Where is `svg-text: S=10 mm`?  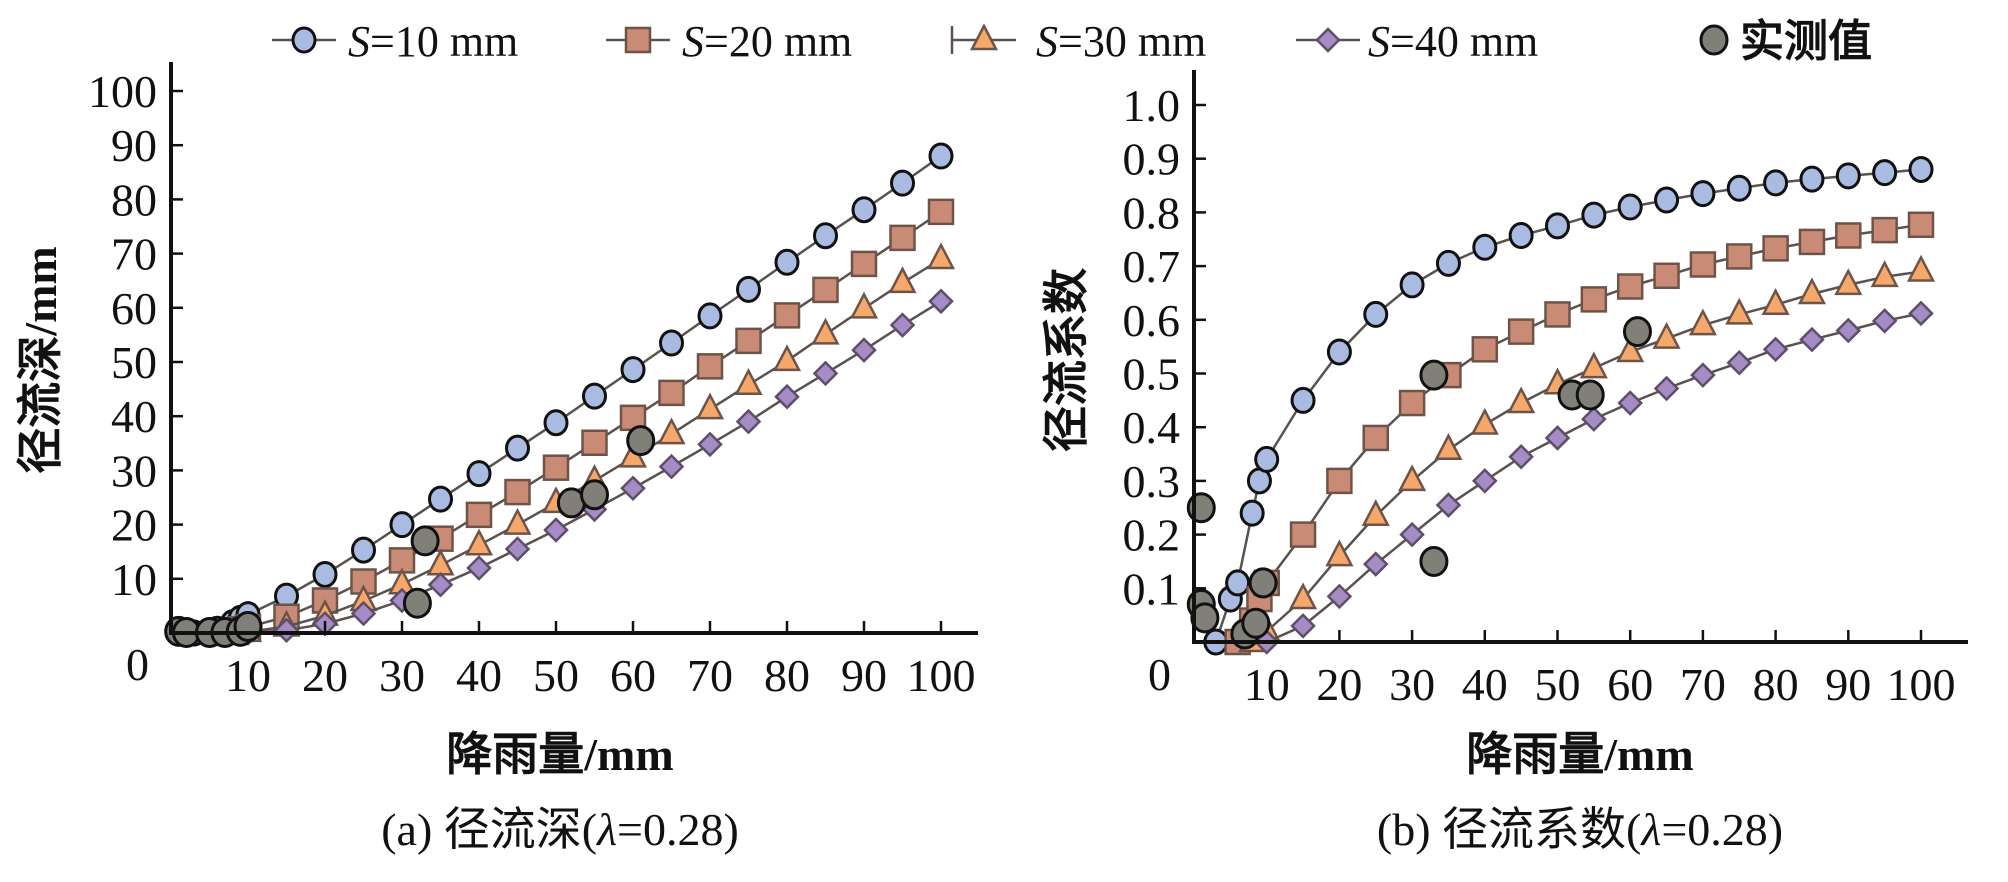
svg-text: S=10 mm is located at coordinates (433, 41).